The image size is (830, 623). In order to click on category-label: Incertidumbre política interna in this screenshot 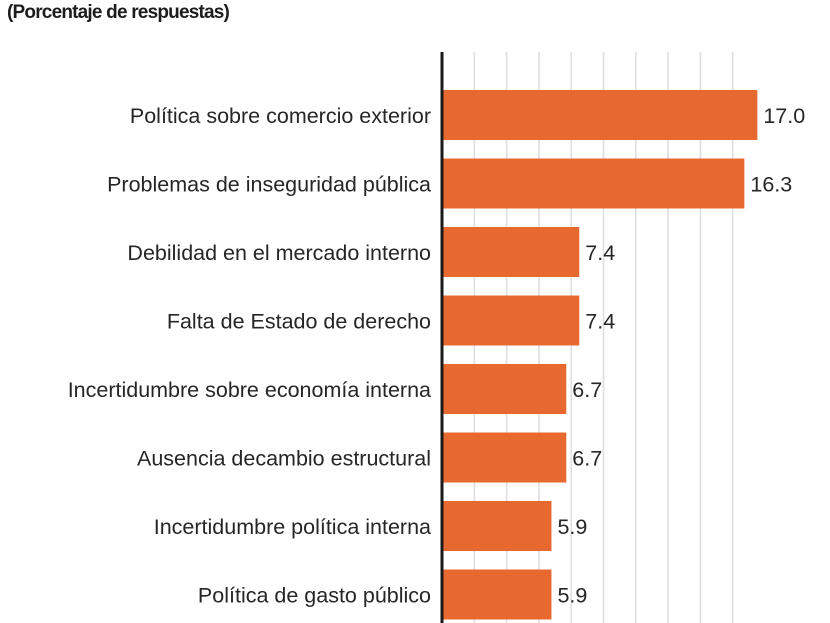, I will do `click(292, 527)`.